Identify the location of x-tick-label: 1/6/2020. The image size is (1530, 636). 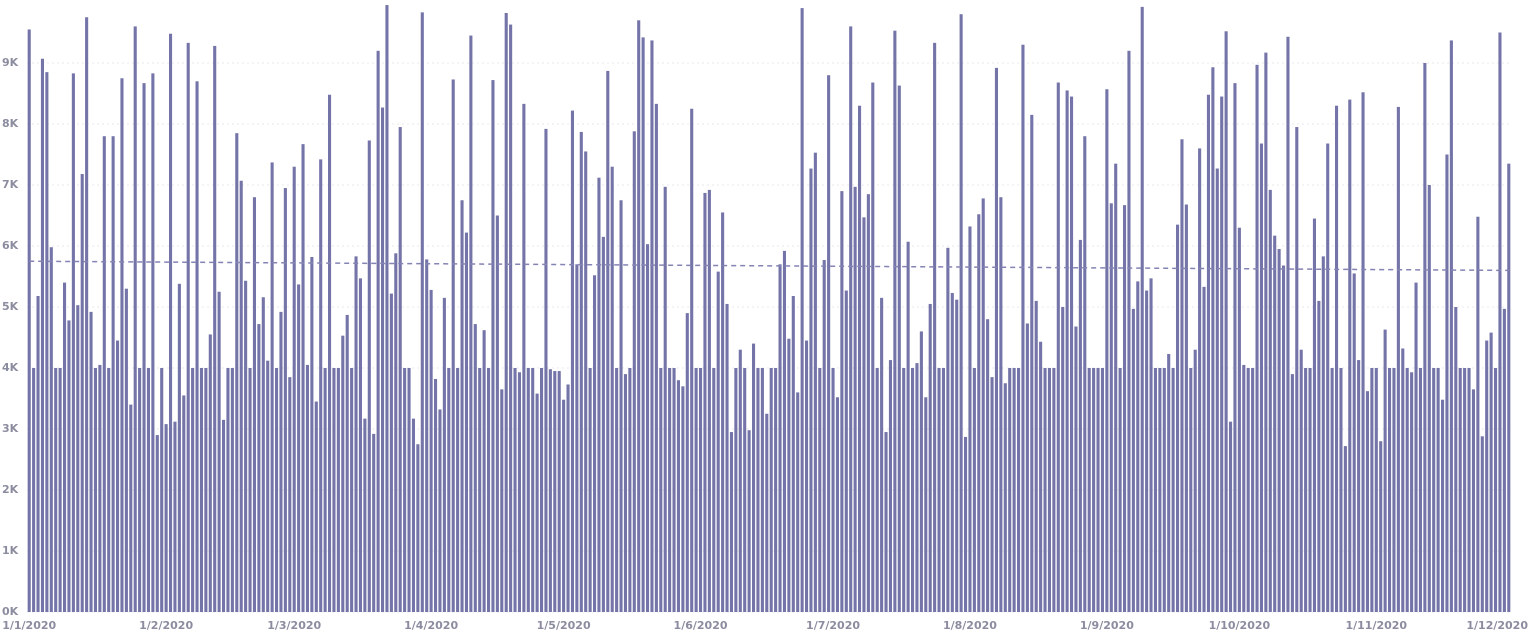
(701, 625).